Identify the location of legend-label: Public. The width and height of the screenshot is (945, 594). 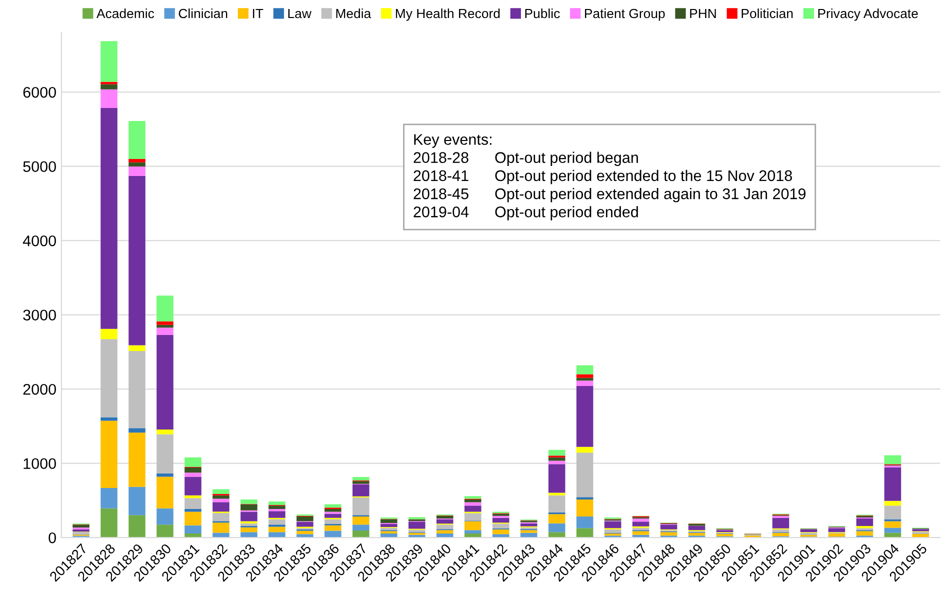
(542, 13).